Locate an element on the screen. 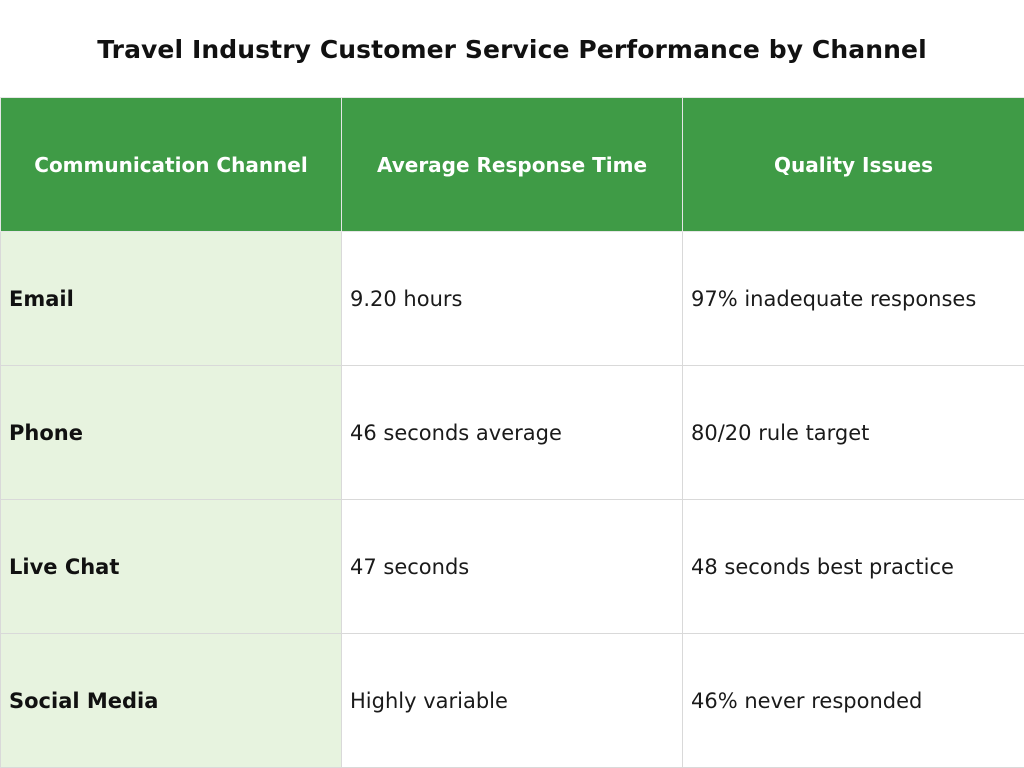 This screenshot has width=1024, height=768. channel-cell: Email is located at coordinates (171, 298).